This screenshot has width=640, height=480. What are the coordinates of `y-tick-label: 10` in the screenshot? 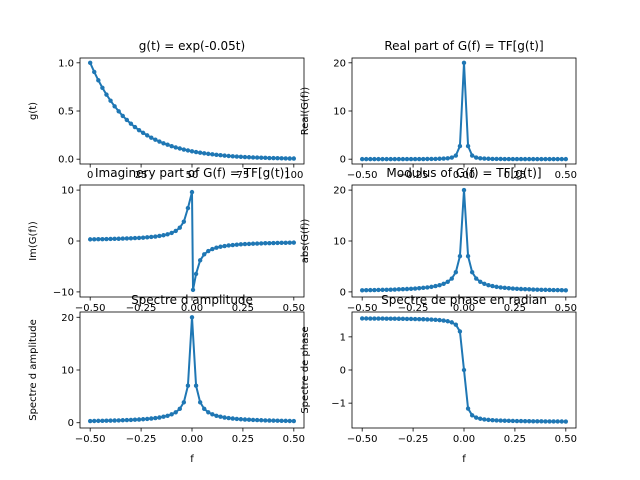 It's located at (67, 191).